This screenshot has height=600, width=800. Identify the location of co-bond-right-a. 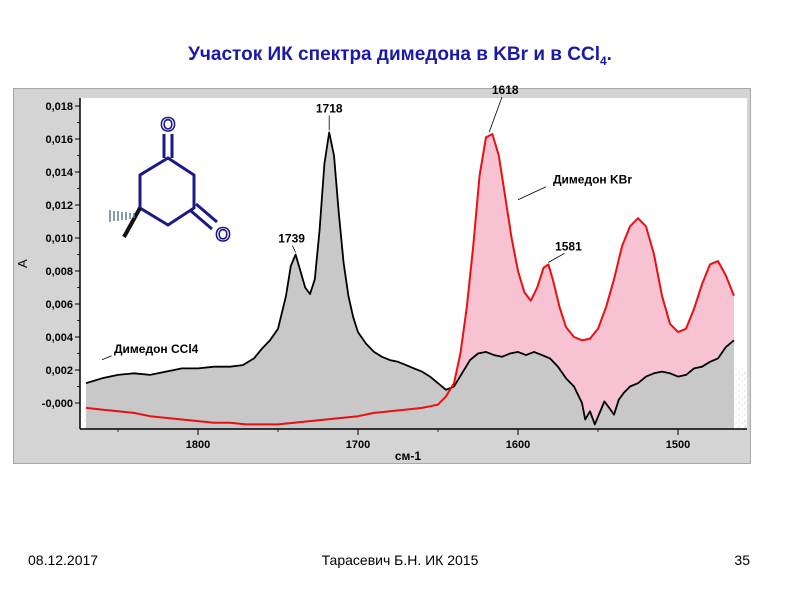
(206, 213).